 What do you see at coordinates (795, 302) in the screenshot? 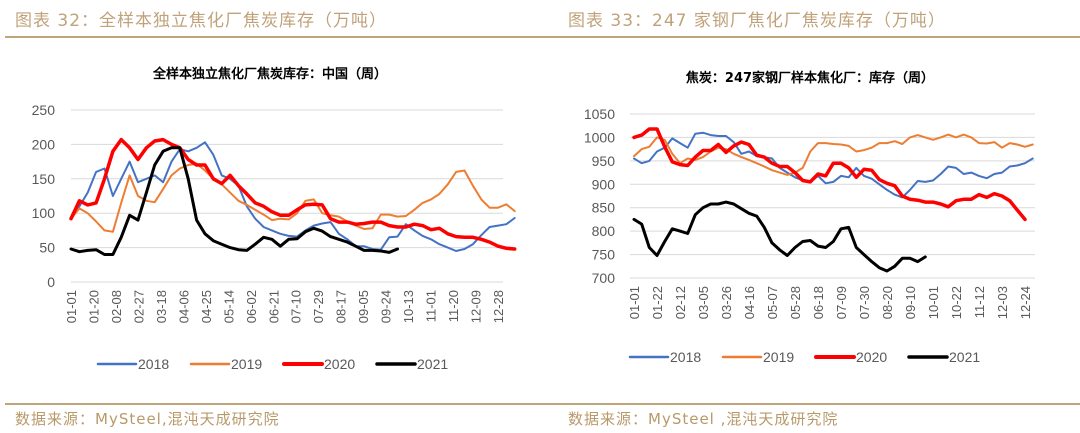
I see `x-tick-label: 05-28` at bounding box center [795, 302].